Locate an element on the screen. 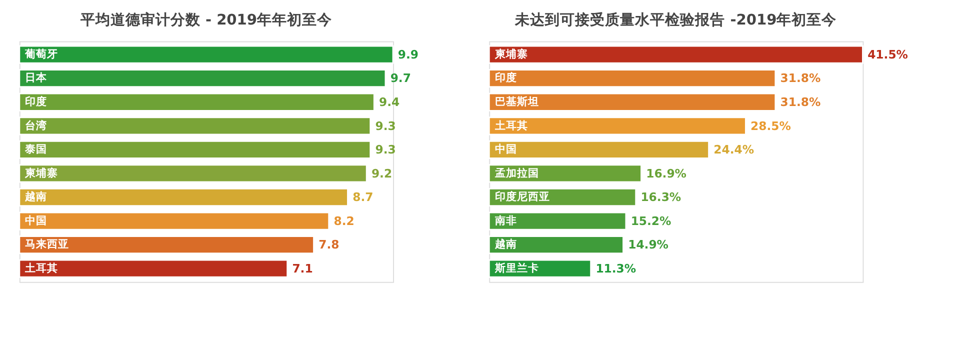  data-label: 9.4 is located at coordinates (389, 102).